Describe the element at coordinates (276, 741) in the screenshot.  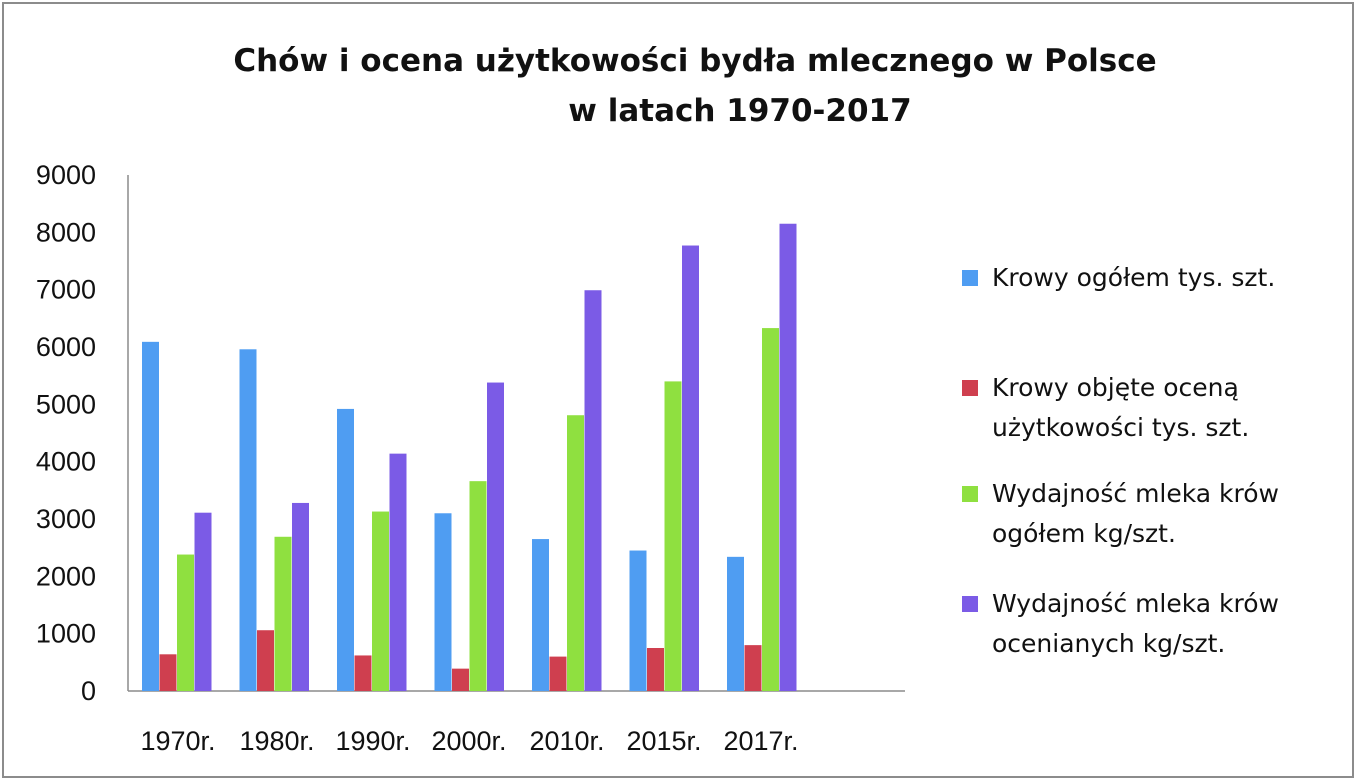
I see `x-tick-label: 1980r.` at that location.